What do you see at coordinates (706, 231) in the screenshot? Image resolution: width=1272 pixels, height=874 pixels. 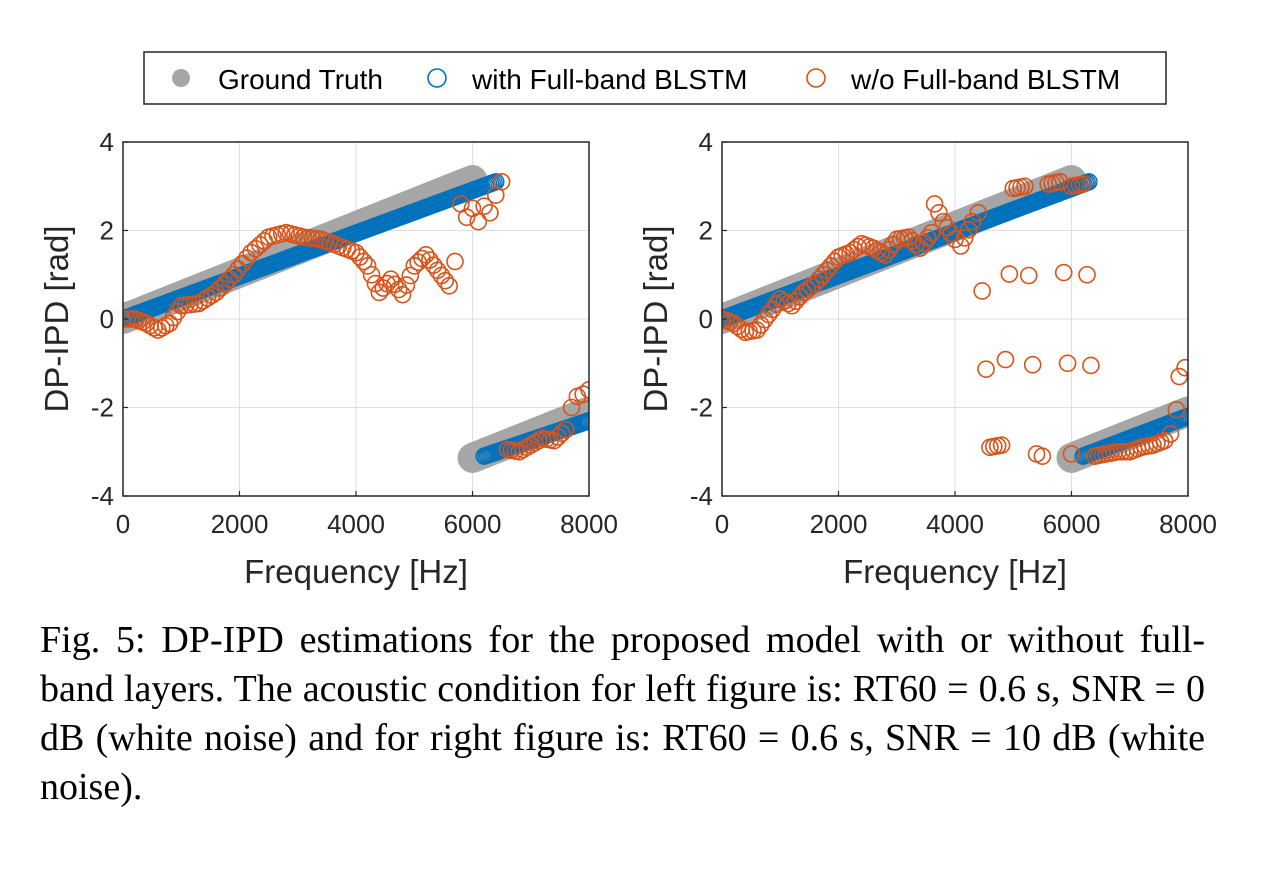 I see `y-tick-label: 2` at bounding box center [706, 231].